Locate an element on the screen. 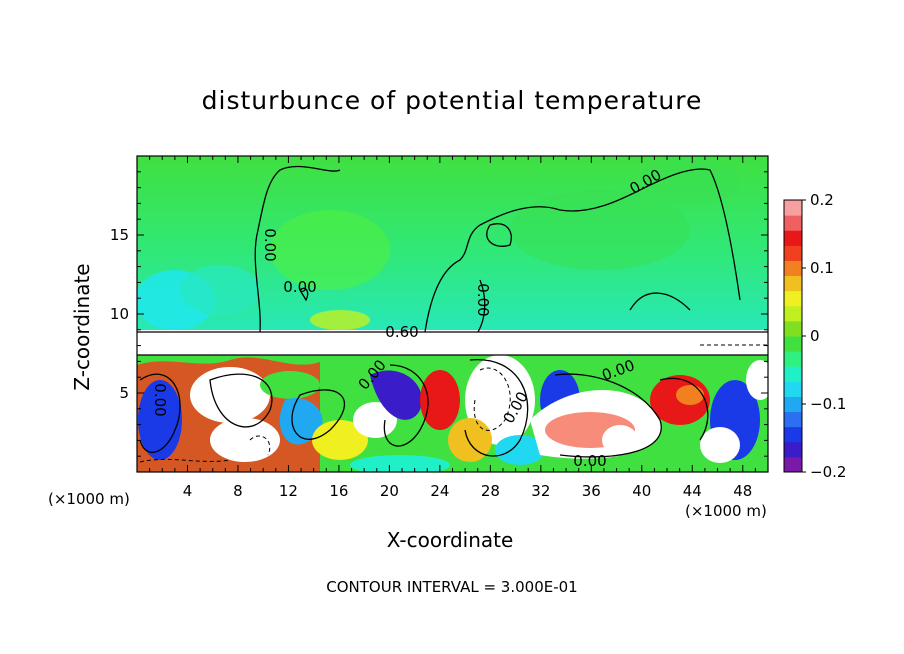 The height and width of the screenshot is (654, 904). x-tick-label: 20 is located at coordinates (389, 491).